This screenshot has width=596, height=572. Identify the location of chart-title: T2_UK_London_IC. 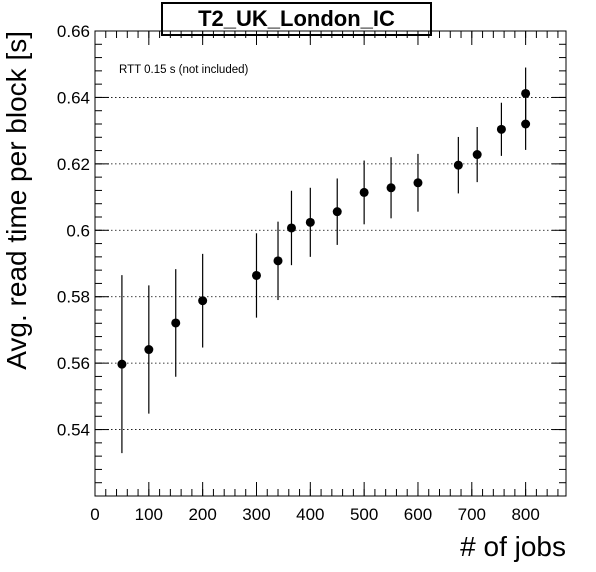
(296, 19).